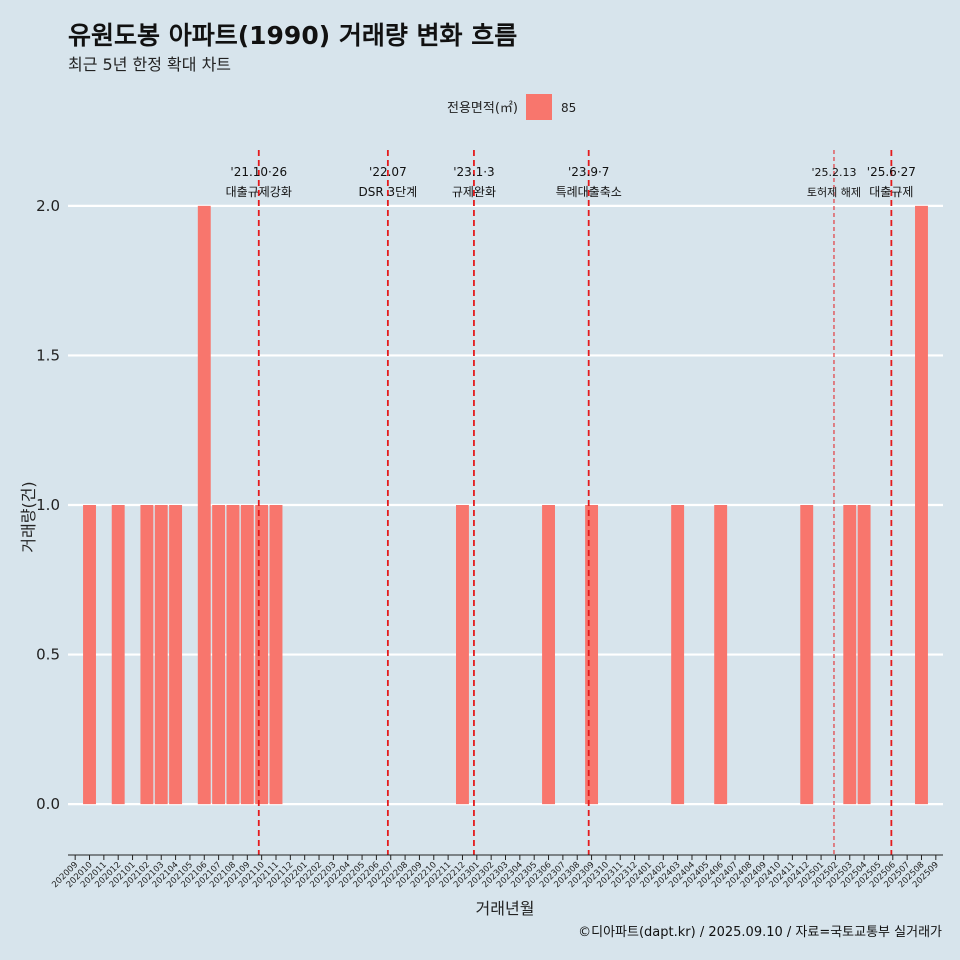 This screenshot has height=960, width=960. I want to click on y-tick-label: 2.0, so click(48, 206).